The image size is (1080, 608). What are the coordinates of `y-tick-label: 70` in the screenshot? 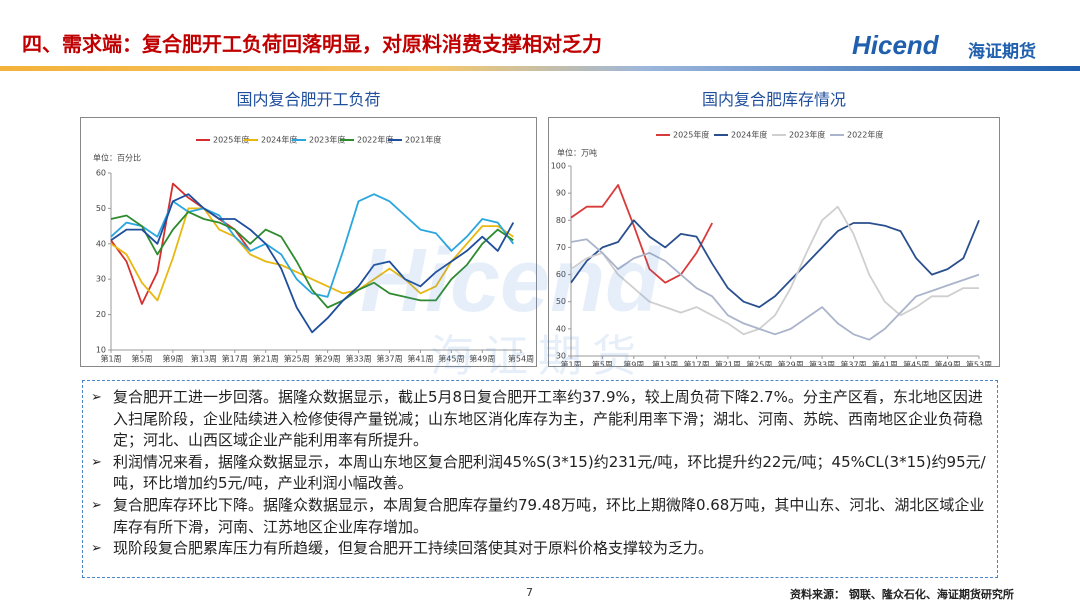 It's located at (561, 247).